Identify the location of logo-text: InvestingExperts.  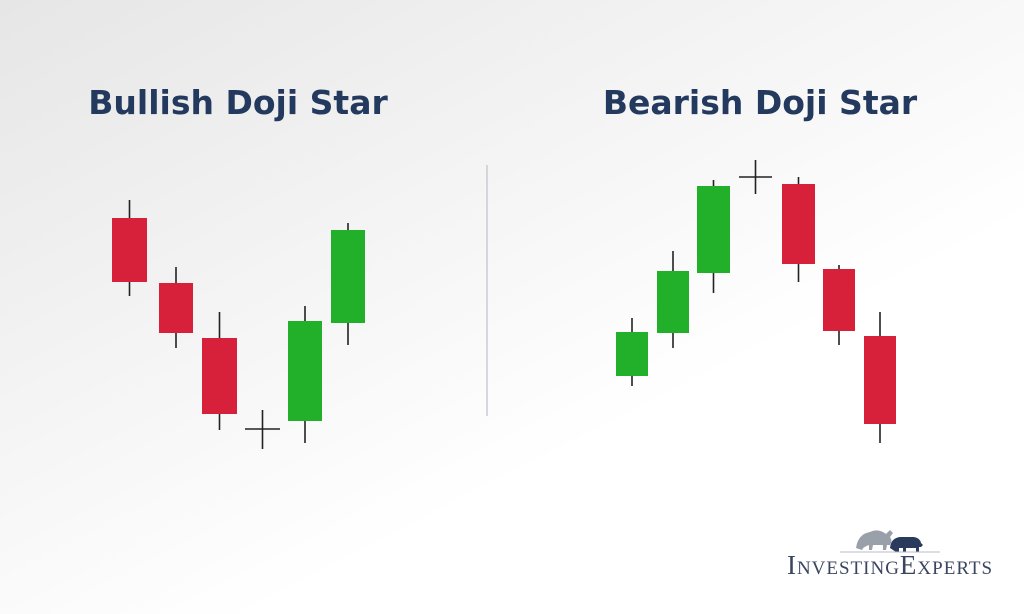
(890, 565).